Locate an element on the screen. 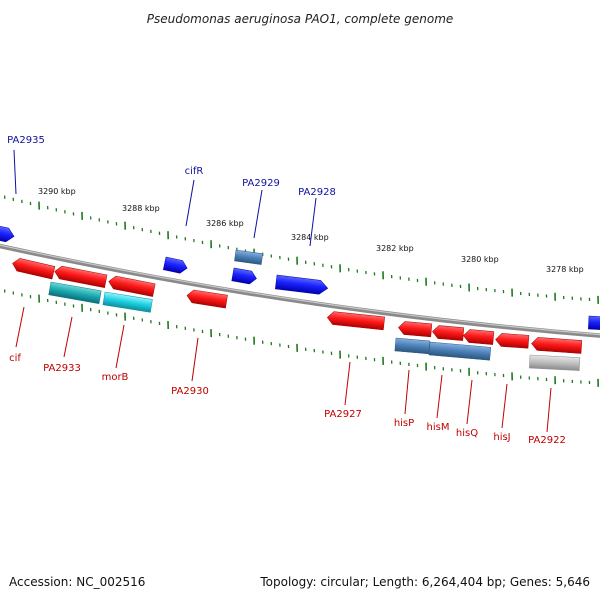 This screenshot has height=600, width=600. scale-label-3282: 3282 kbp is located at coordinates (395, 248).